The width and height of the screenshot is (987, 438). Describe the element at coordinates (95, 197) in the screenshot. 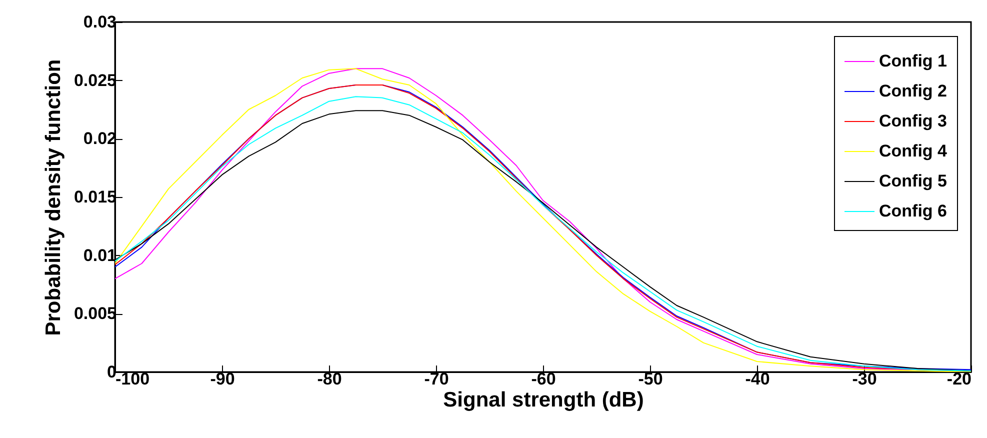

I see `y-tick-label: 0.015` at that location.